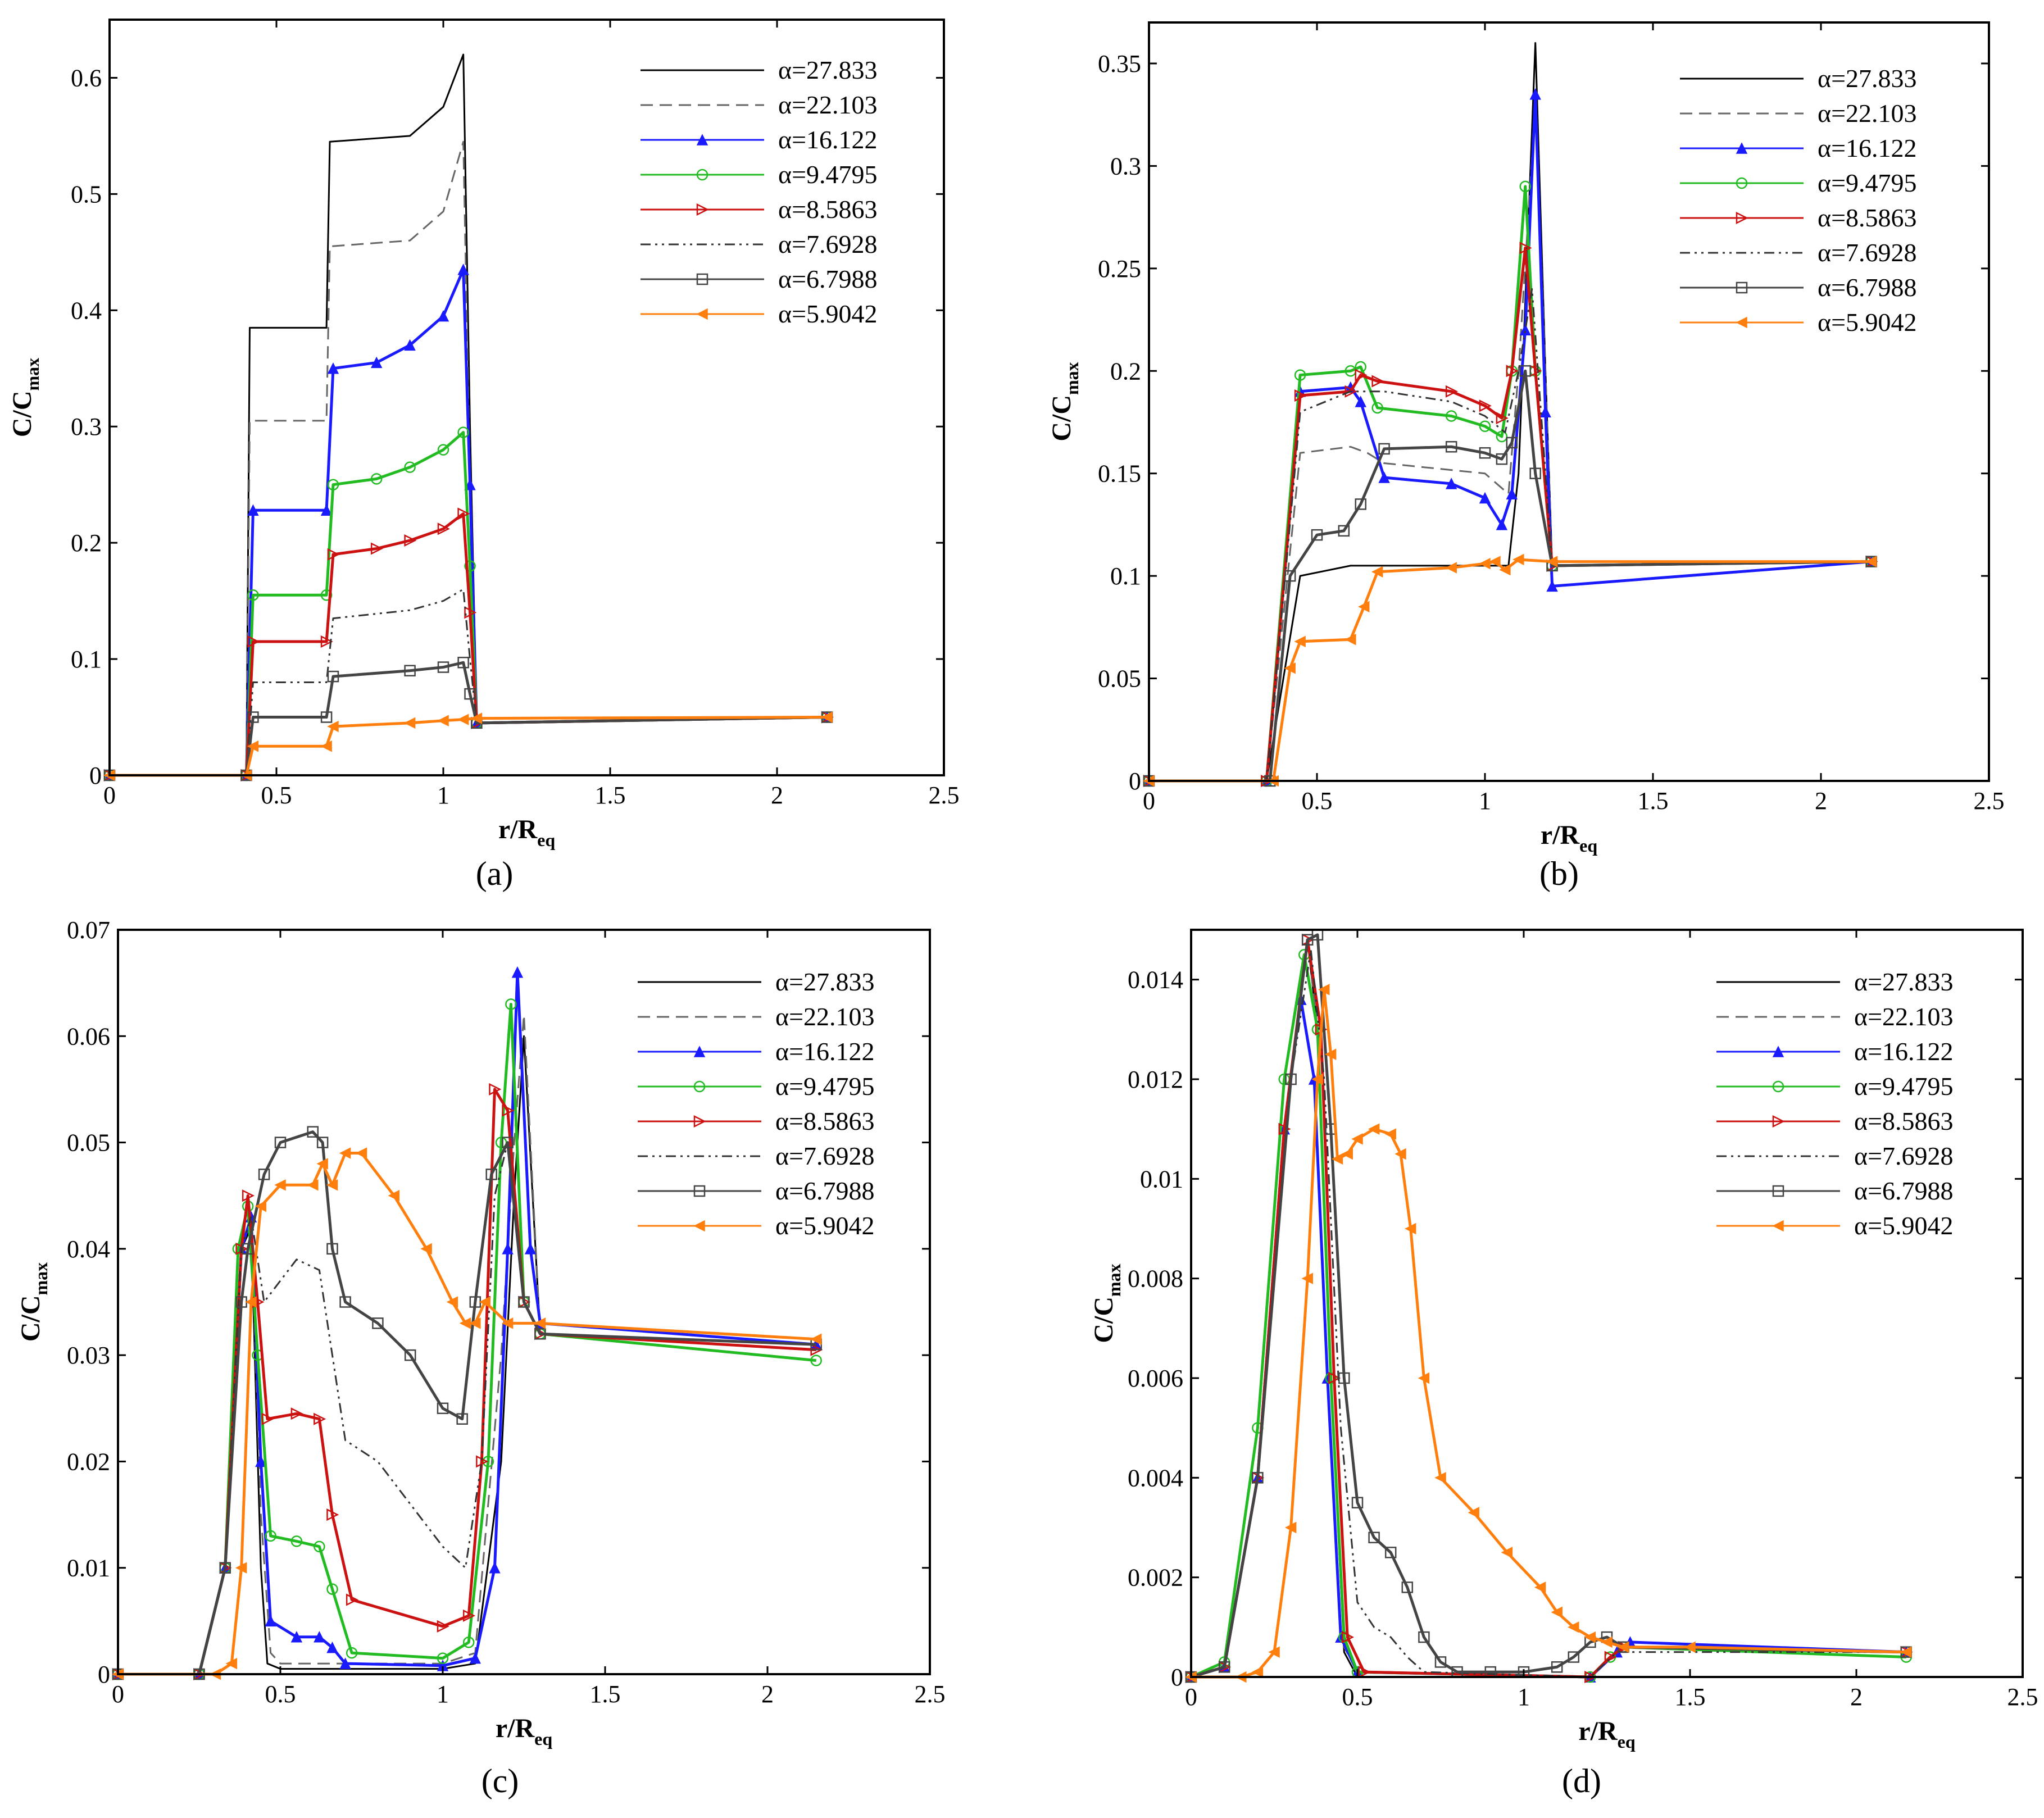 The width and height of the screenshot is (2044, 1818). Describe the element at coordinates (88, 1036) in the screenshot. I see `y-tick-label: 0.06` at that location.